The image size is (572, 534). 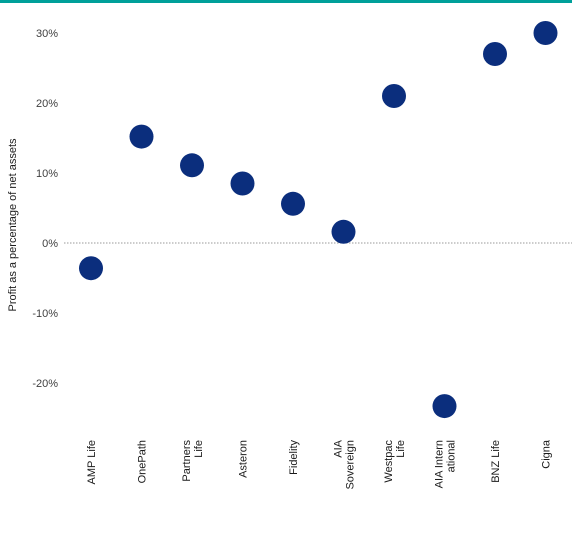 I want to click on y-axis: 30% 20% 10% 0% -10% -20%, so click(x=45, y=209).